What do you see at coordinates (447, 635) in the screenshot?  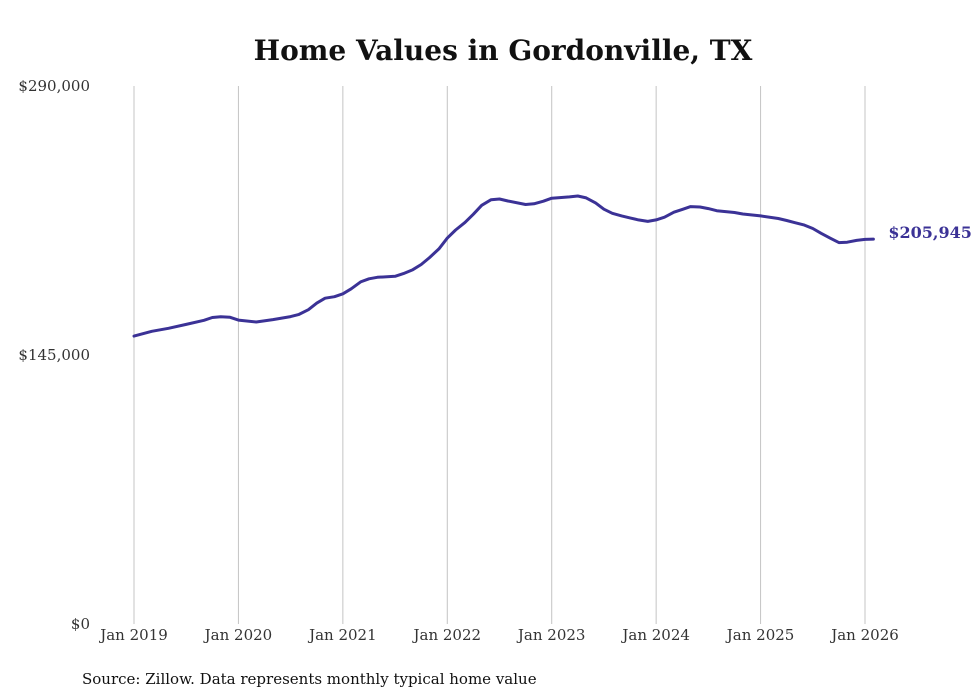 I see `x-tick-label: Jan 2022` at bounding box center [447, 635].